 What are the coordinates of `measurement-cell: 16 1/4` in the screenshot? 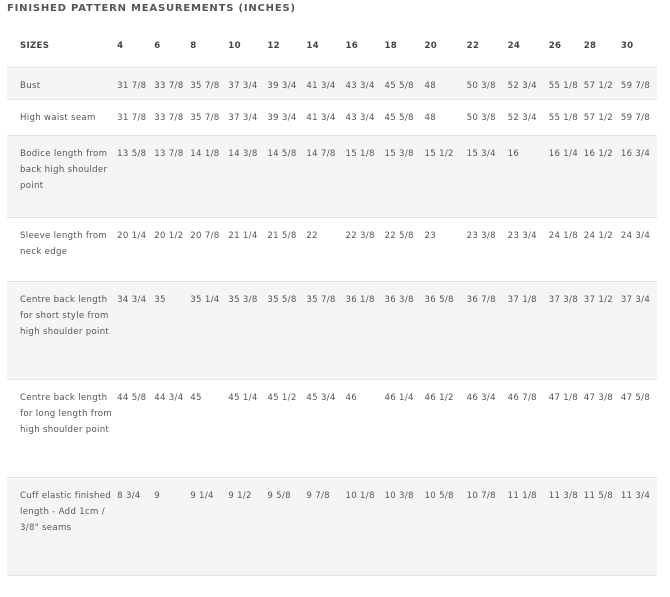 It's located at (563, 153).